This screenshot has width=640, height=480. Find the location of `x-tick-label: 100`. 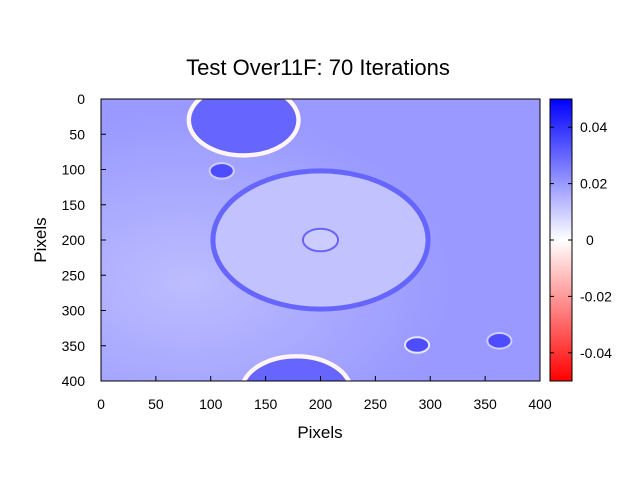

x-tick-label: 100 is located at coordinates (211, 404).